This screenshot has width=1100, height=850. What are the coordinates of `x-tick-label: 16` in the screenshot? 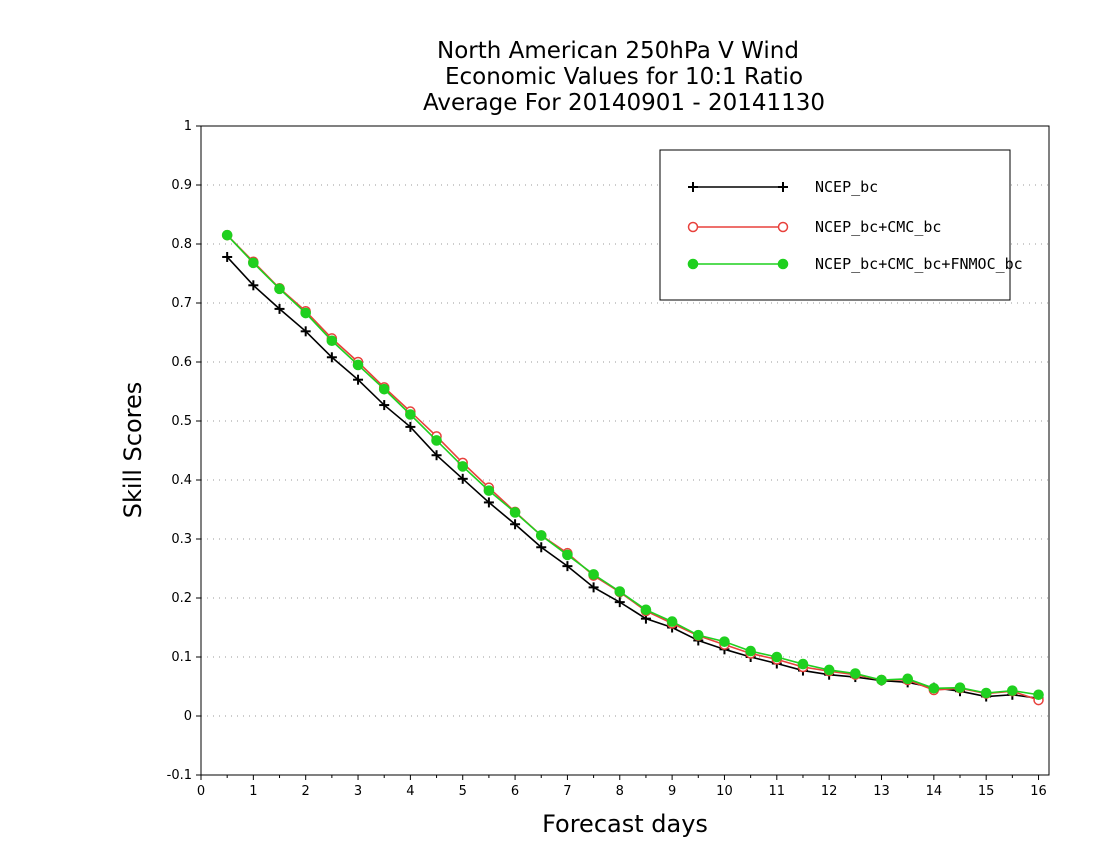 It's located at (1038, 791).